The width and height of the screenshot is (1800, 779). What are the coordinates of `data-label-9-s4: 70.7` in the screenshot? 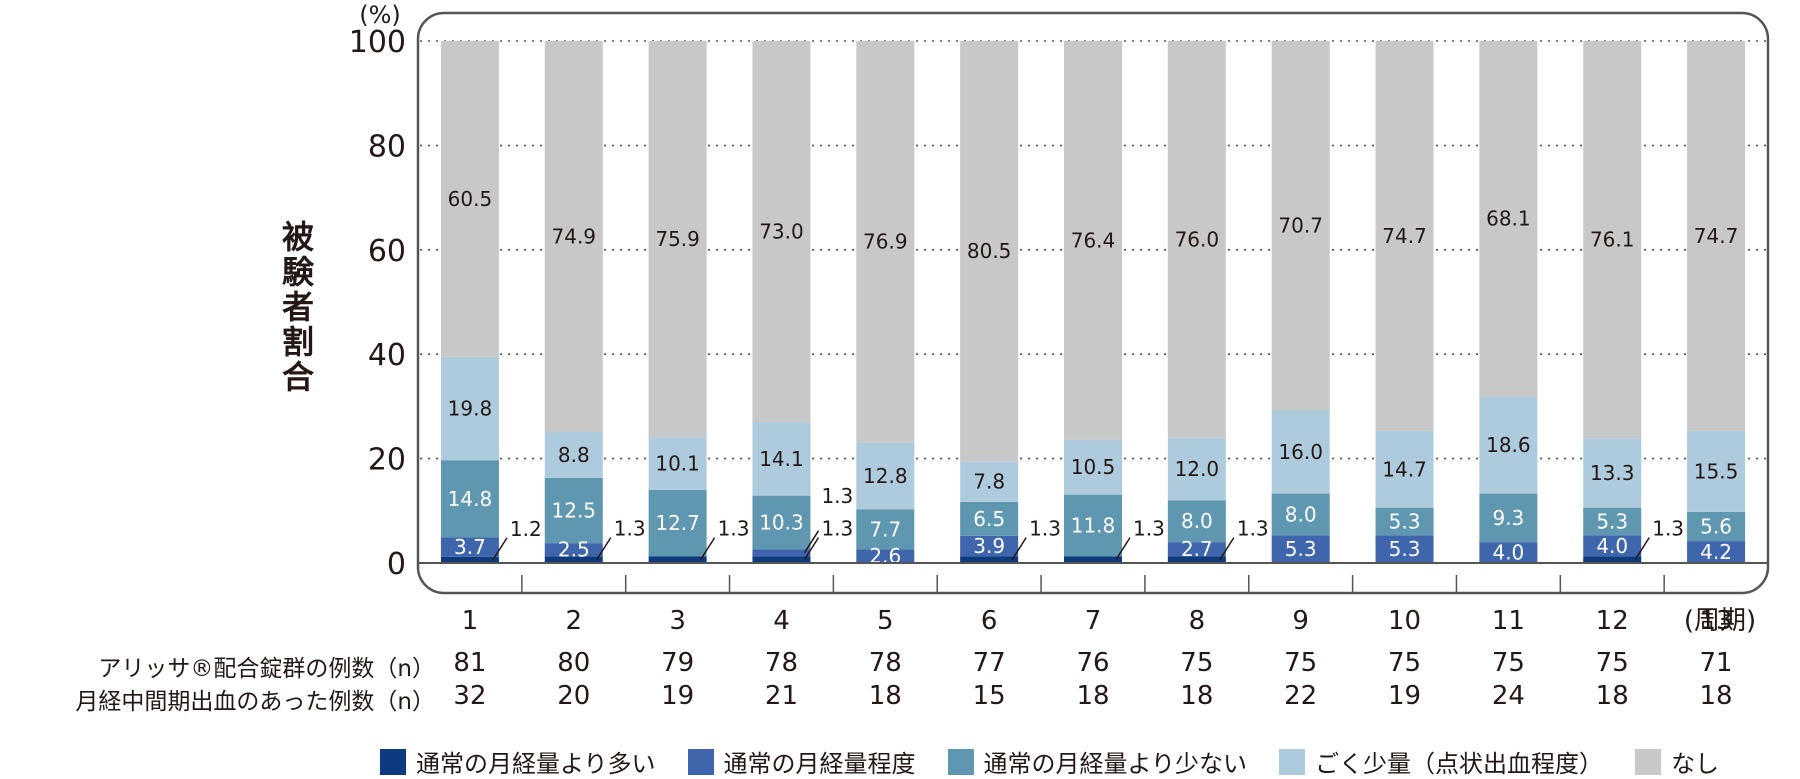 It's located at (1300, 226).